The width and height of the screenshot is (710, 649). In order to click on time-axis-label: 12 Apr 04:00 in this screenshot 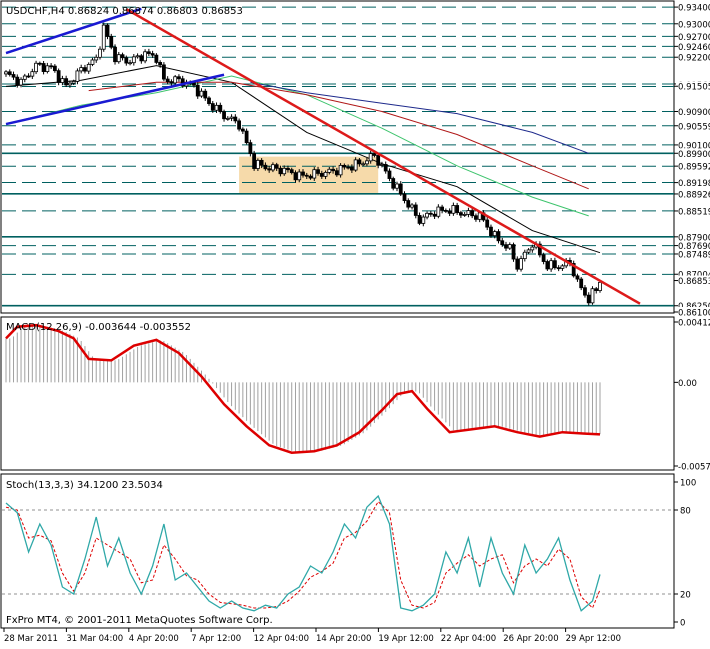, I will do `click(281, 639)`.